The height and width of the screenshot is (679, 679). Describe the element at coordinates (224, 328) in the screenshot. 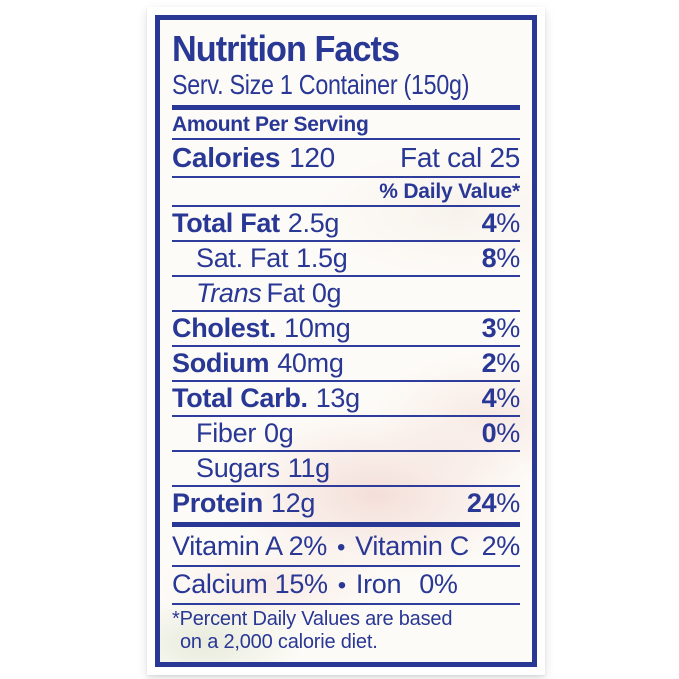

I see `nutrient-name: Cholest.` at that location.